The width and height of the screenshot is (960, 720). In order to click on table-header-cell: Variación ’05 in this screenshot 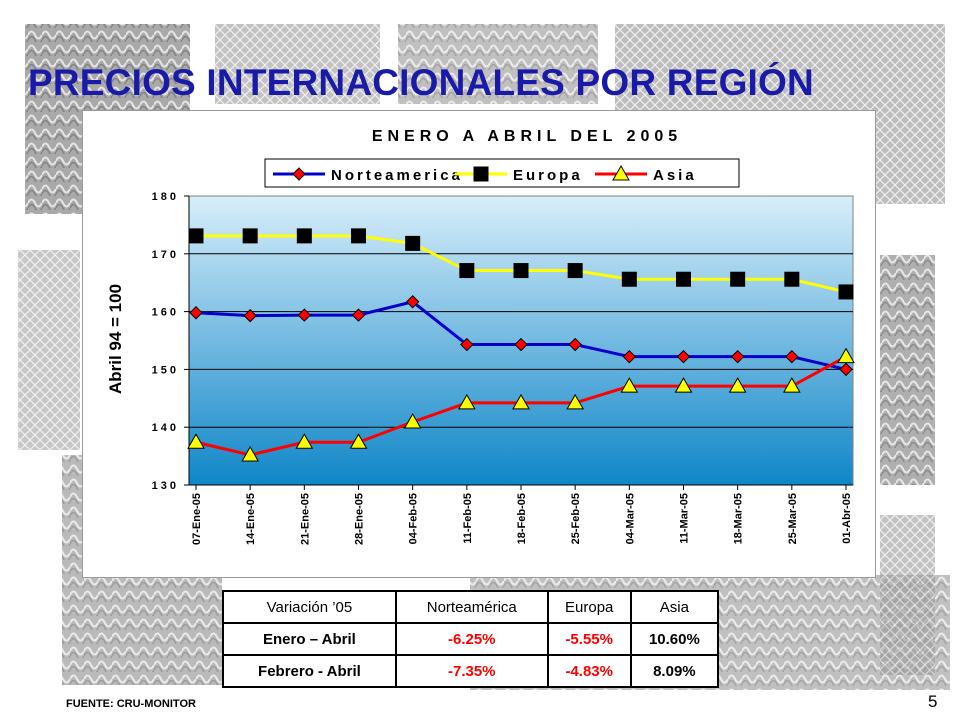, I will do `click(309, 607)`.